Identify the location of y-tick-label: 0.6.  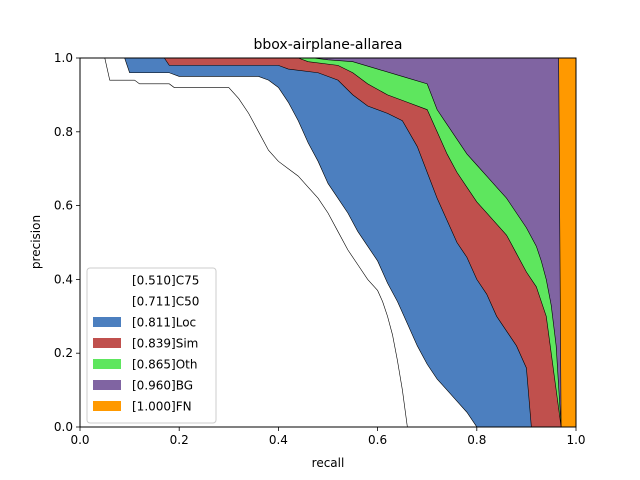
(63, 206).